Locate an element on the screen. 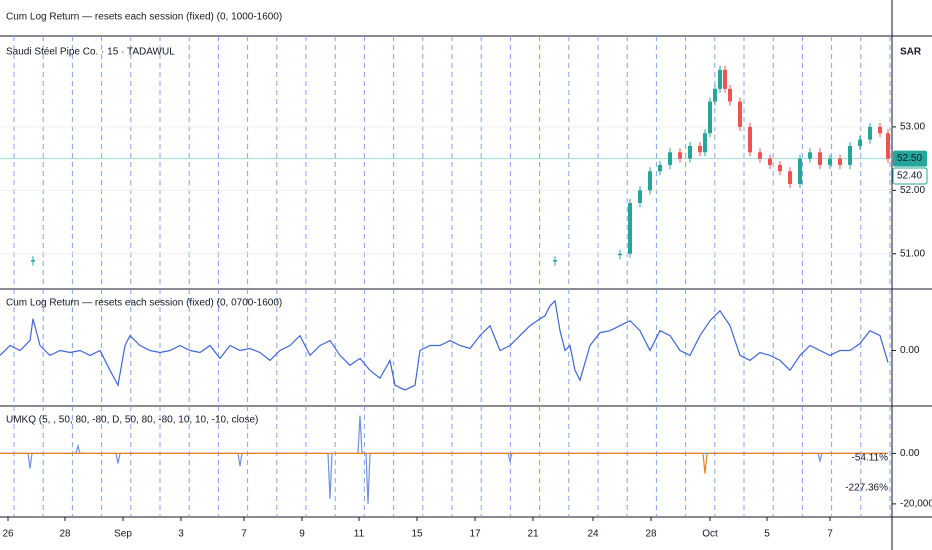 The image size is (932, 550). x-tick-label: 24 is located at coordinates (593, 534).